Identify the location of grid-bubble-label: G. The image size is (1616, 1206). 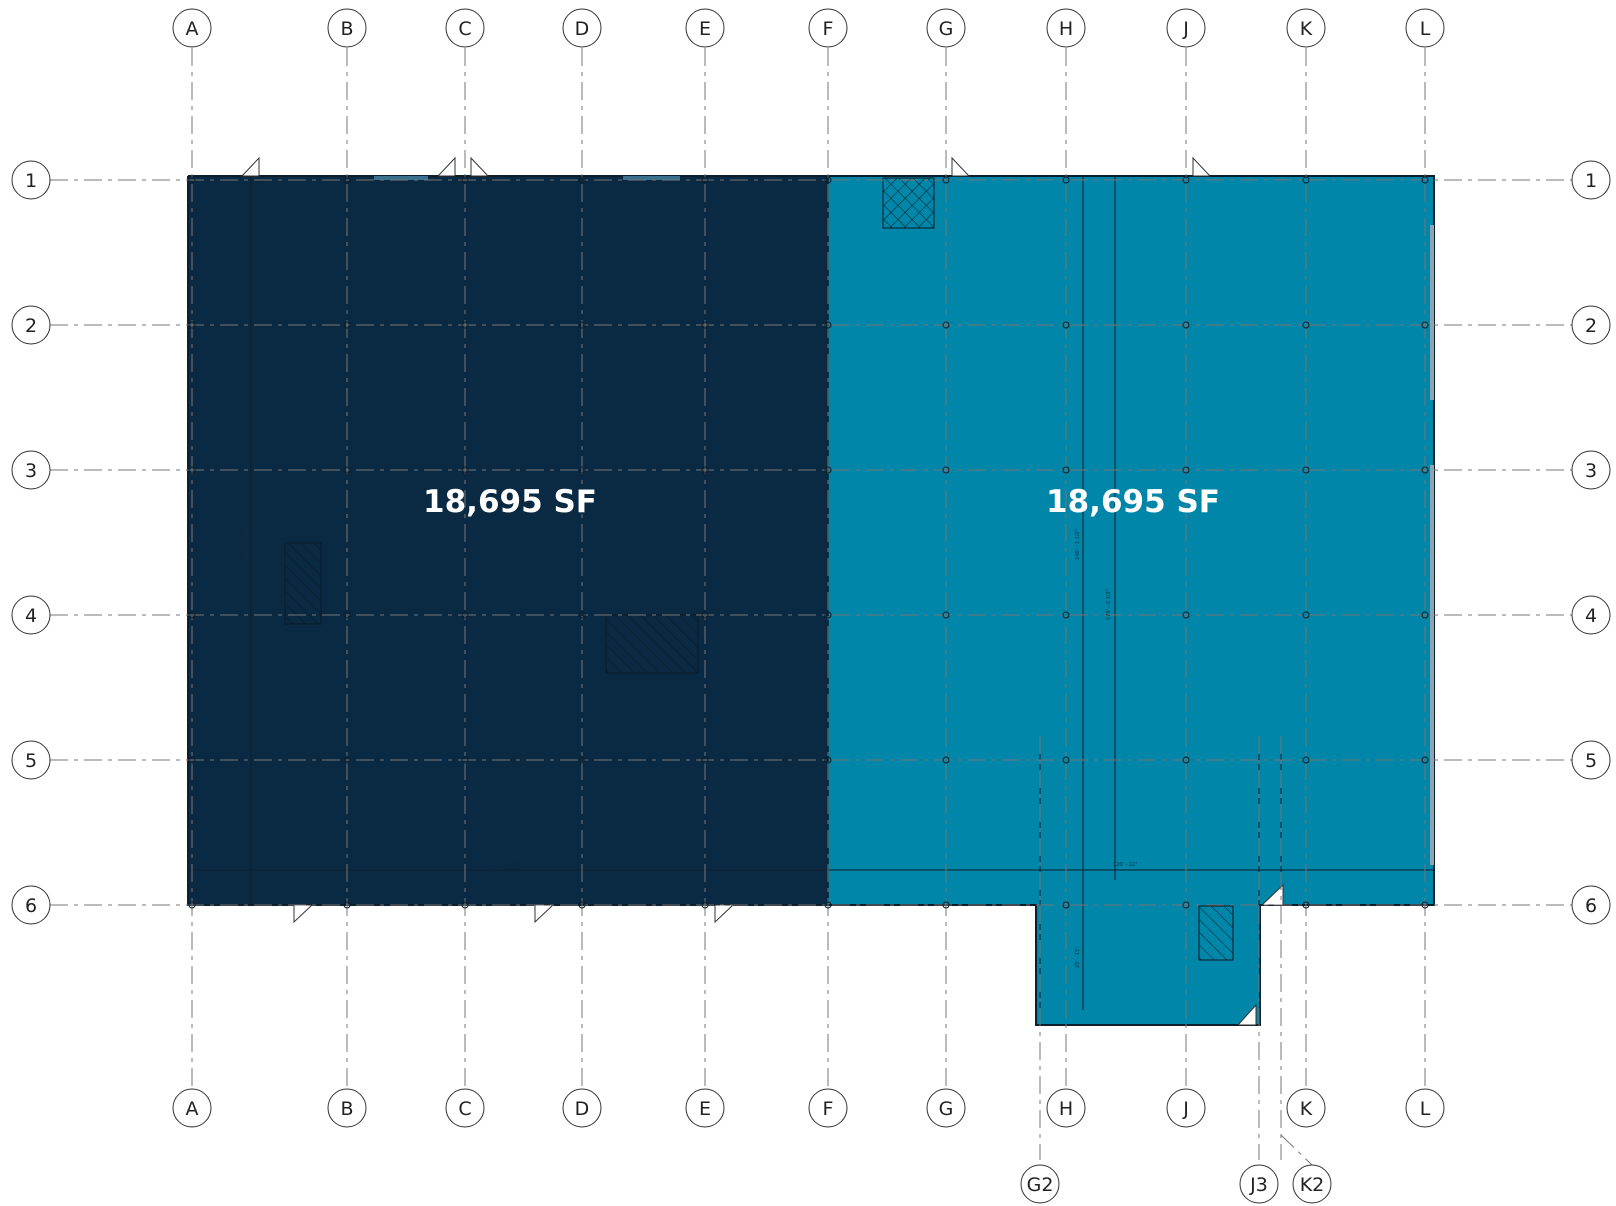
(946, 29).